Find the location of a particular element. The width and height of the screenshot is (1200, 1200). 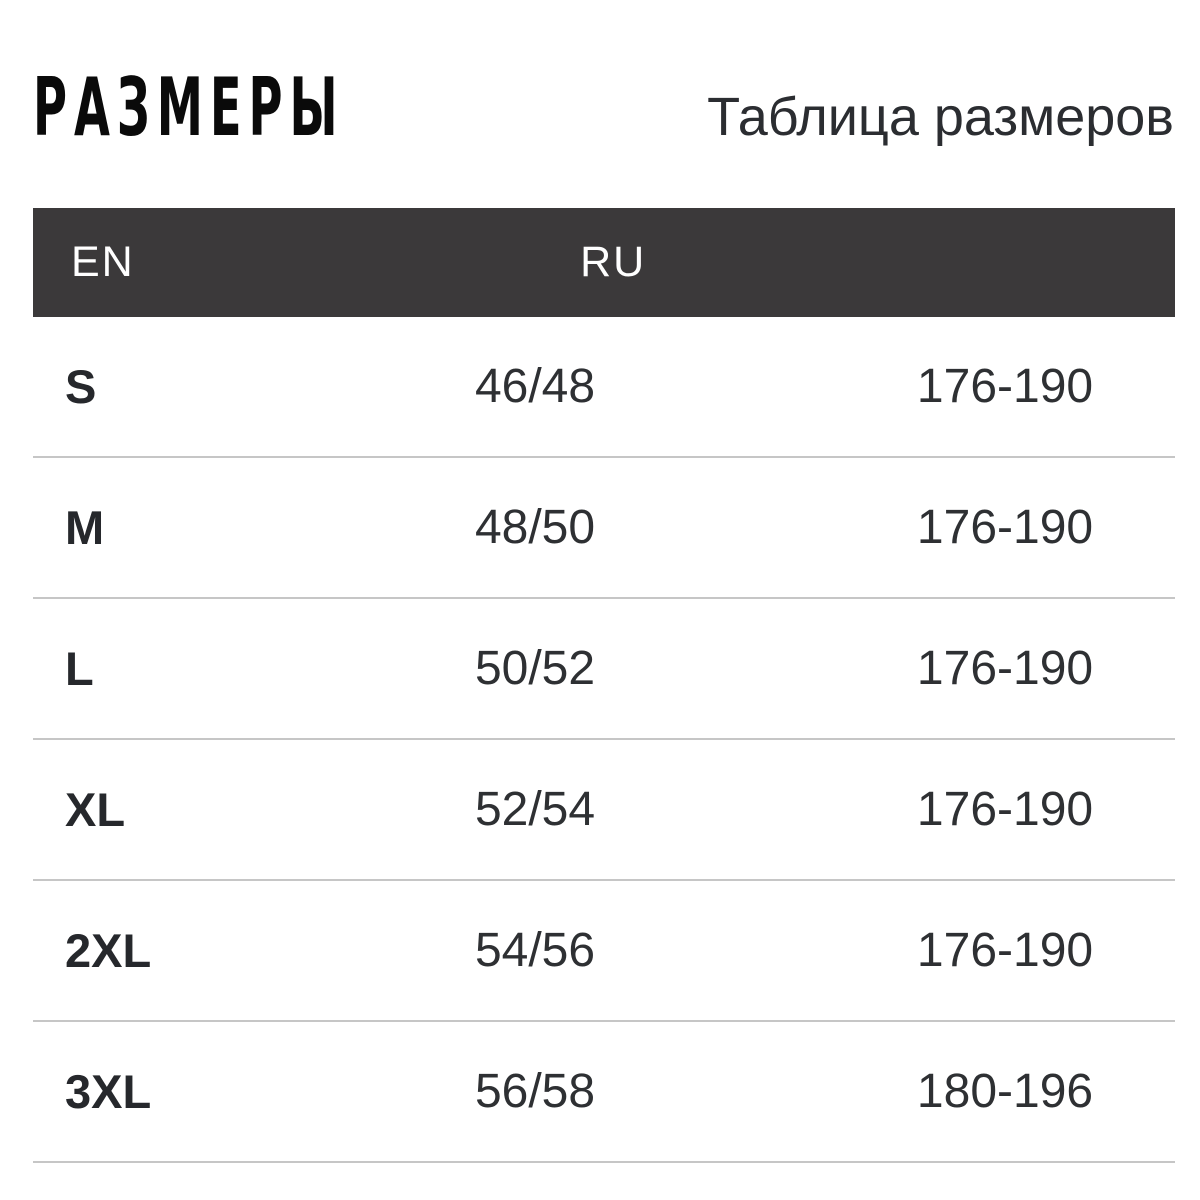

cell-size-ru: 52/54 is located at coordinates (535, 809).